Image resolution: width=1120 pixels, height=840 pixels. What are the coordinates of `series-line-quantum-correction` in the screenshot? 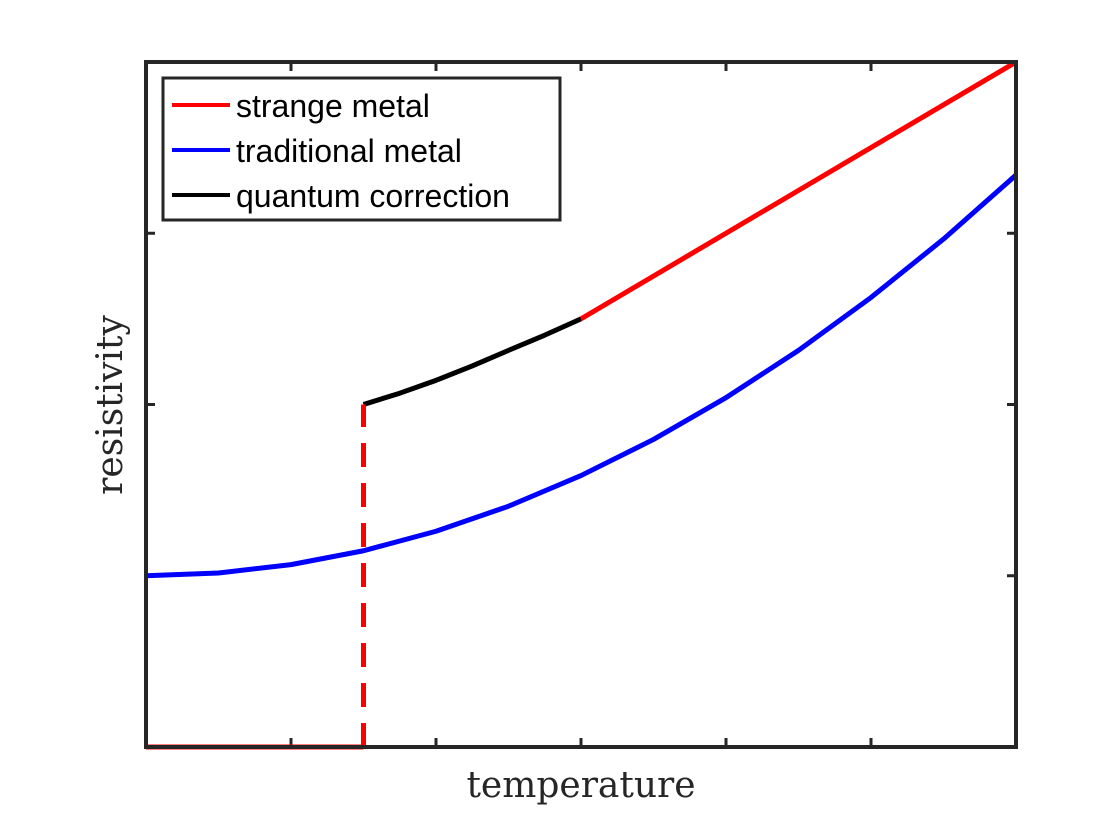 It's located at (472, 361).